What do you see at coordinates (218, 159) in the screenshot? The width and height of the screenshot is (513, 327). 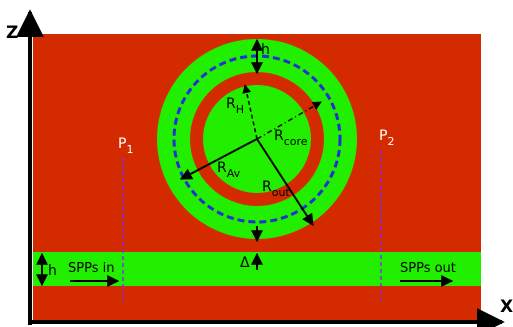 I see `r-av-line` at bounding box center [218, 159].